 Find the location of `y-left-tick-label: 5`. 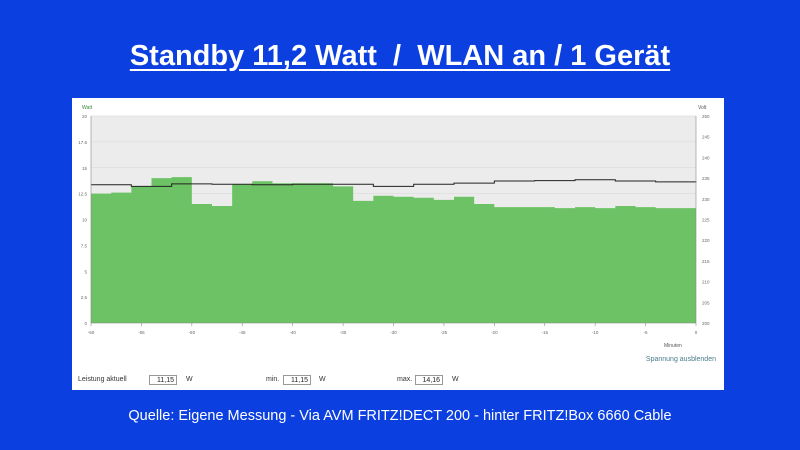

y-left-tick-label: 5 is located at coordinates (85, 271).